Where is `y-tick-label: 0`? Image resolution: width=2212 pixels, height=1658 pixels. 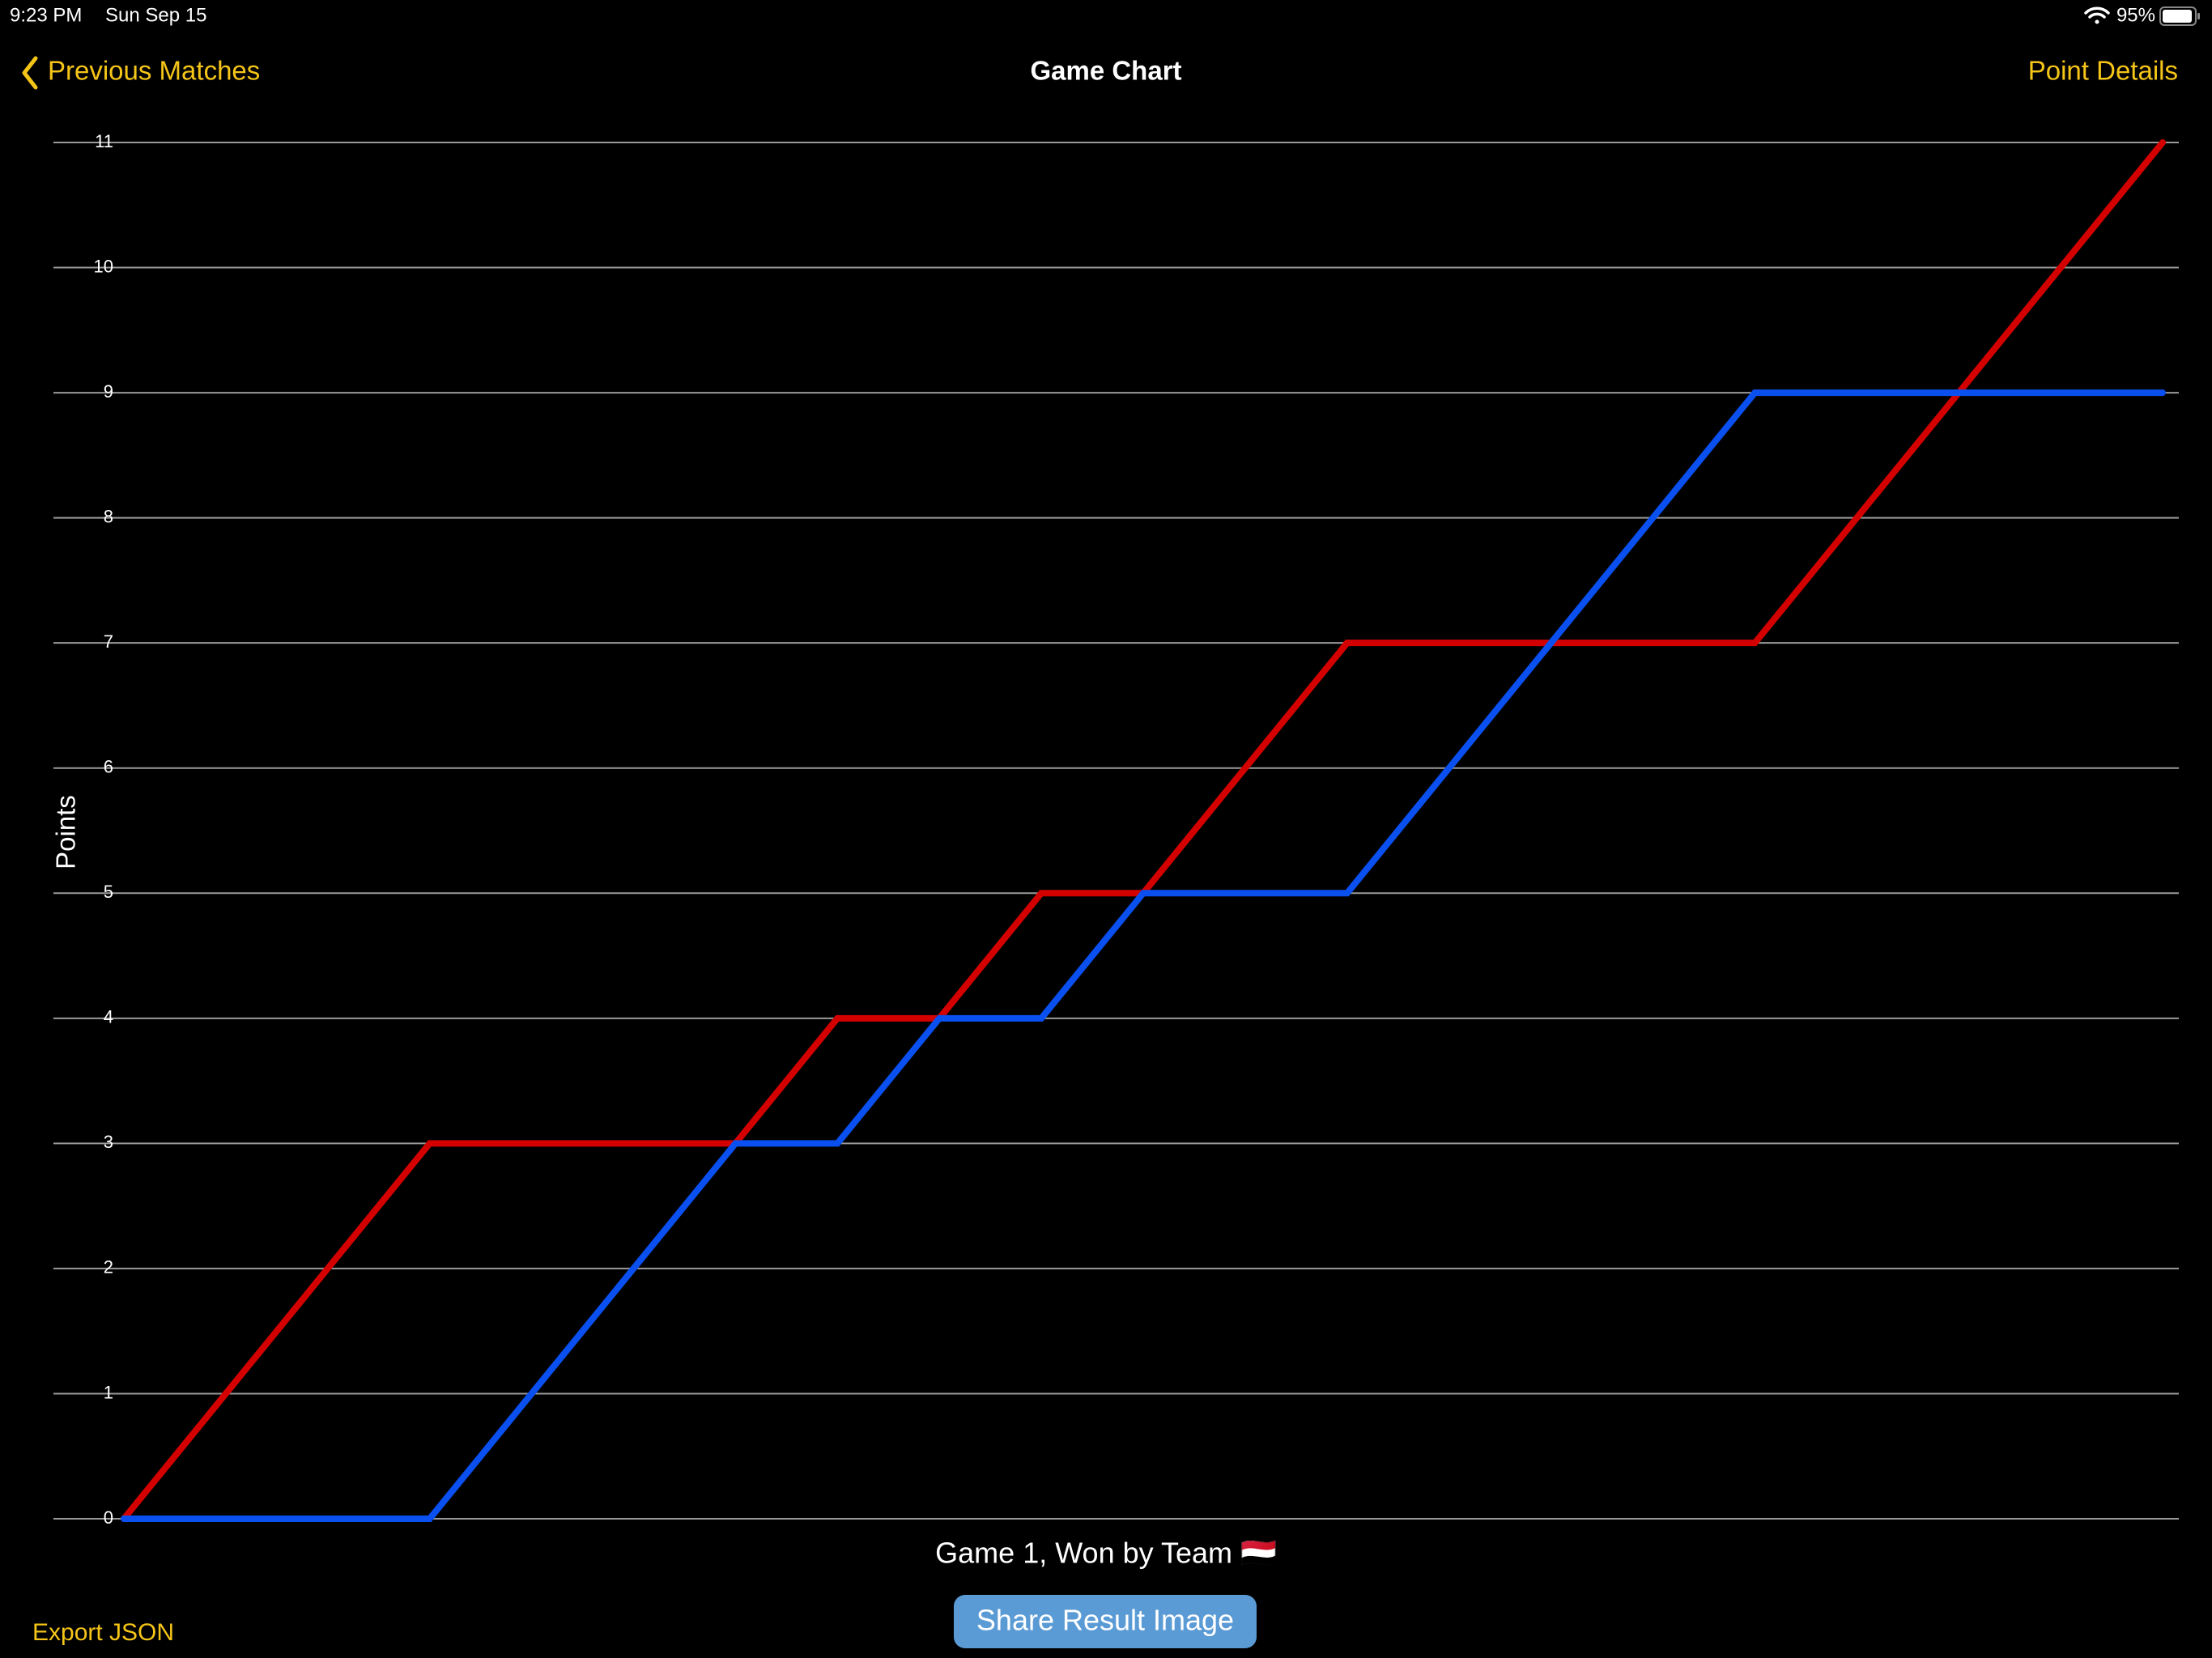 y-tick-label: 0 is located at coordinates (109, 1517).